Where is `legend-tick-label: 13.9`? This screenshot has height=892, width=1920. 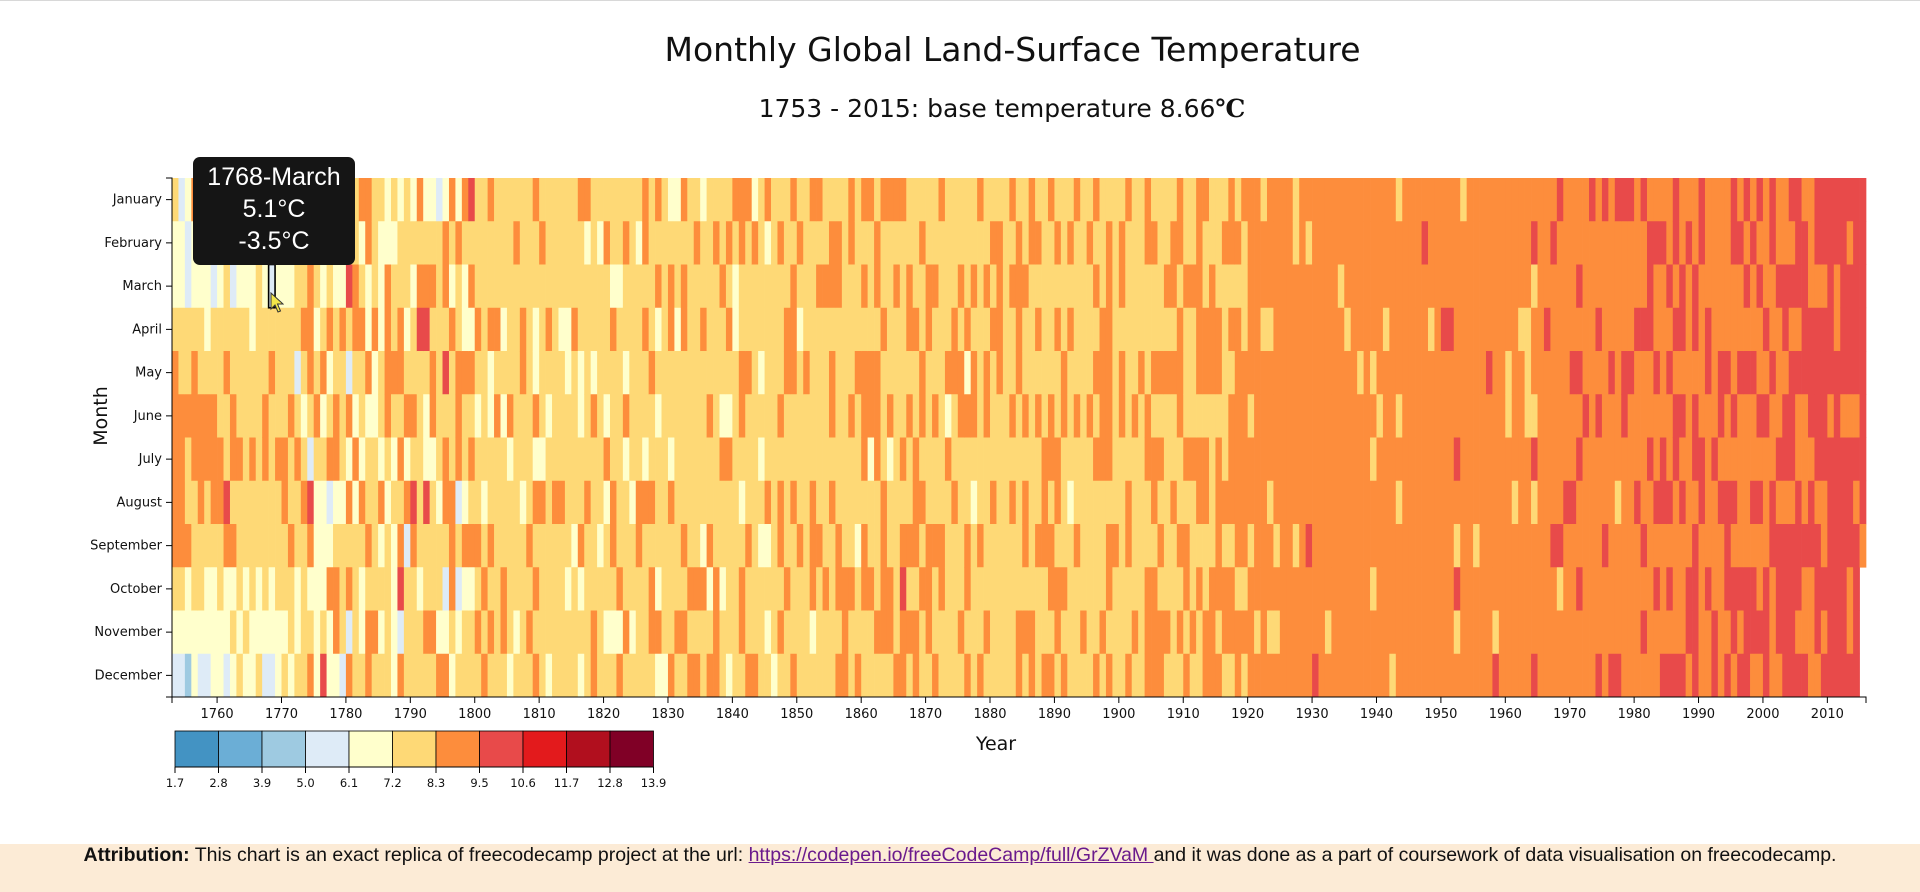 legend-tick-label: 13.9 is located at coordinates (654, 783).